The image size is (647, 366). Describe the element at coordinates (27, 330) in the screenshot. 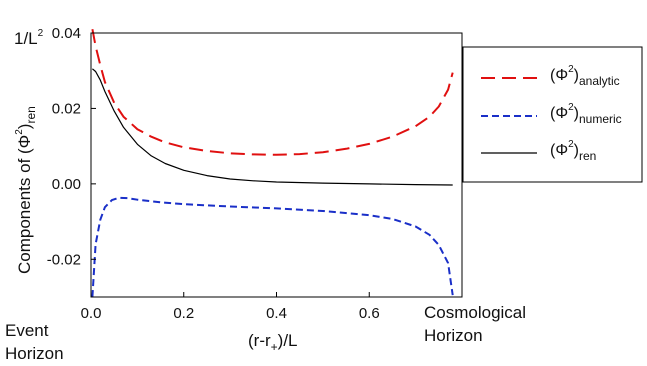

I see `event-horizon-label-line1: Event` at that location.